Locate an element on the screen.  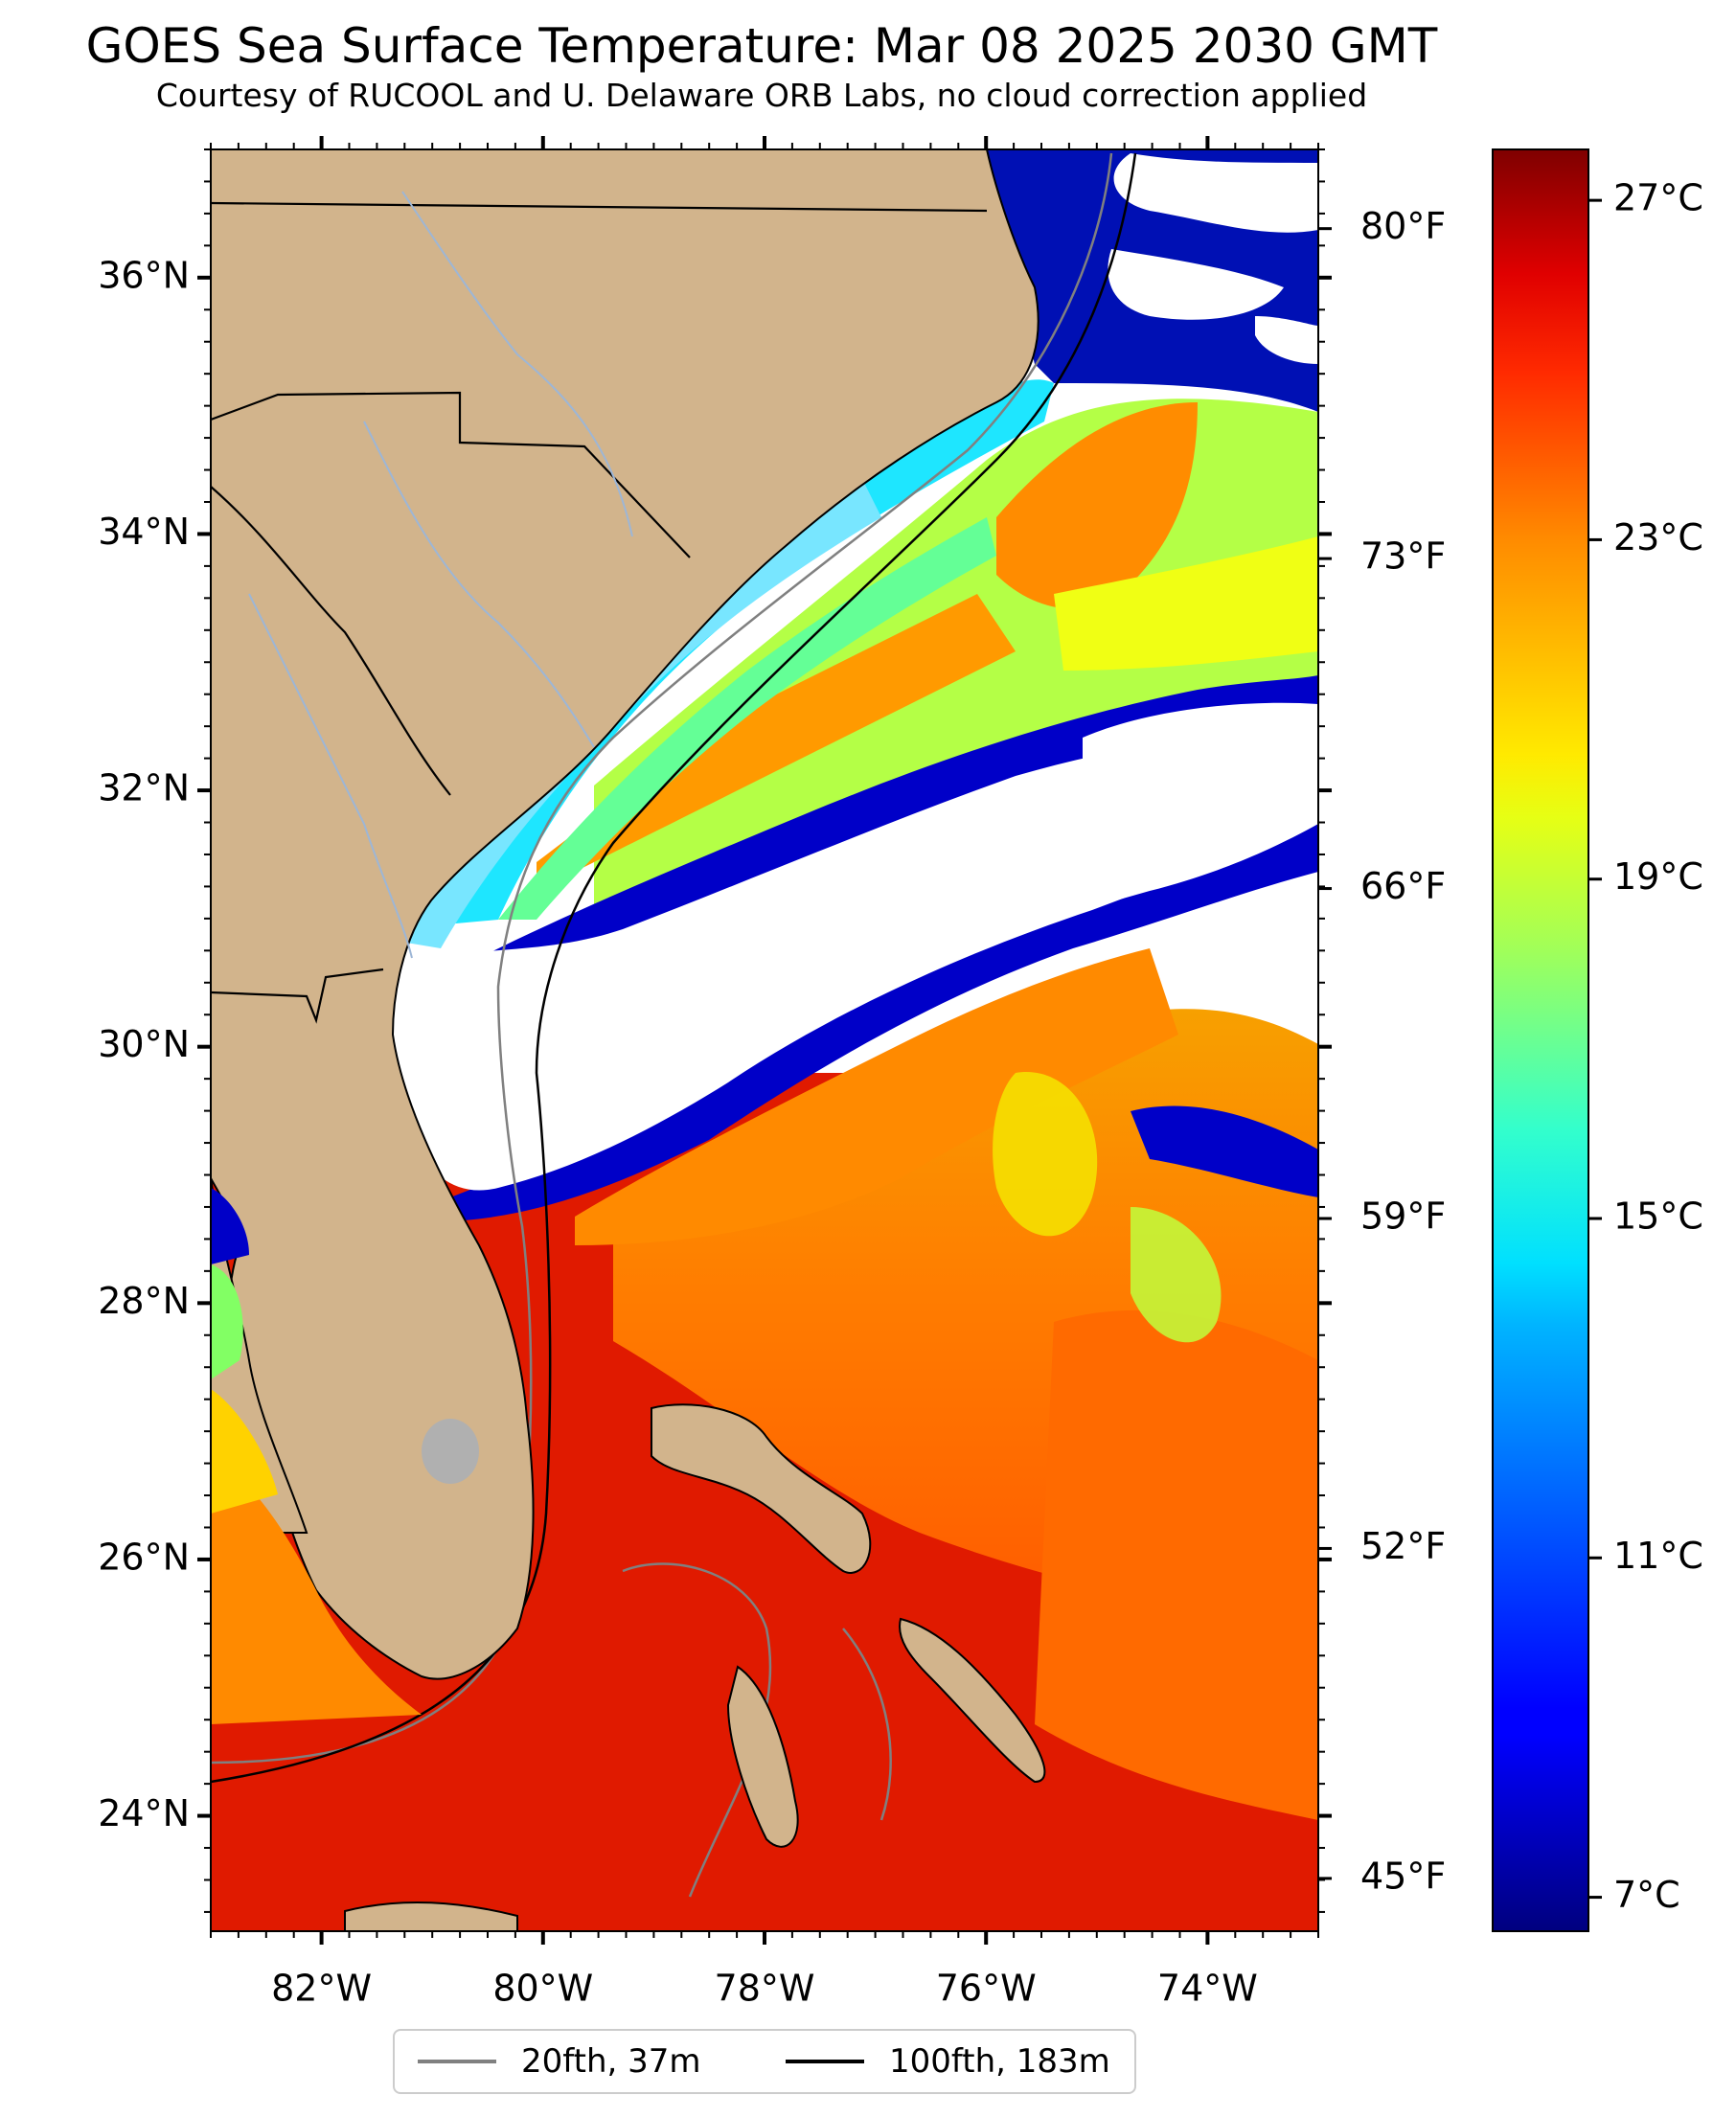
cloud-edge-blue-south is located at coordinates (884, 1022).